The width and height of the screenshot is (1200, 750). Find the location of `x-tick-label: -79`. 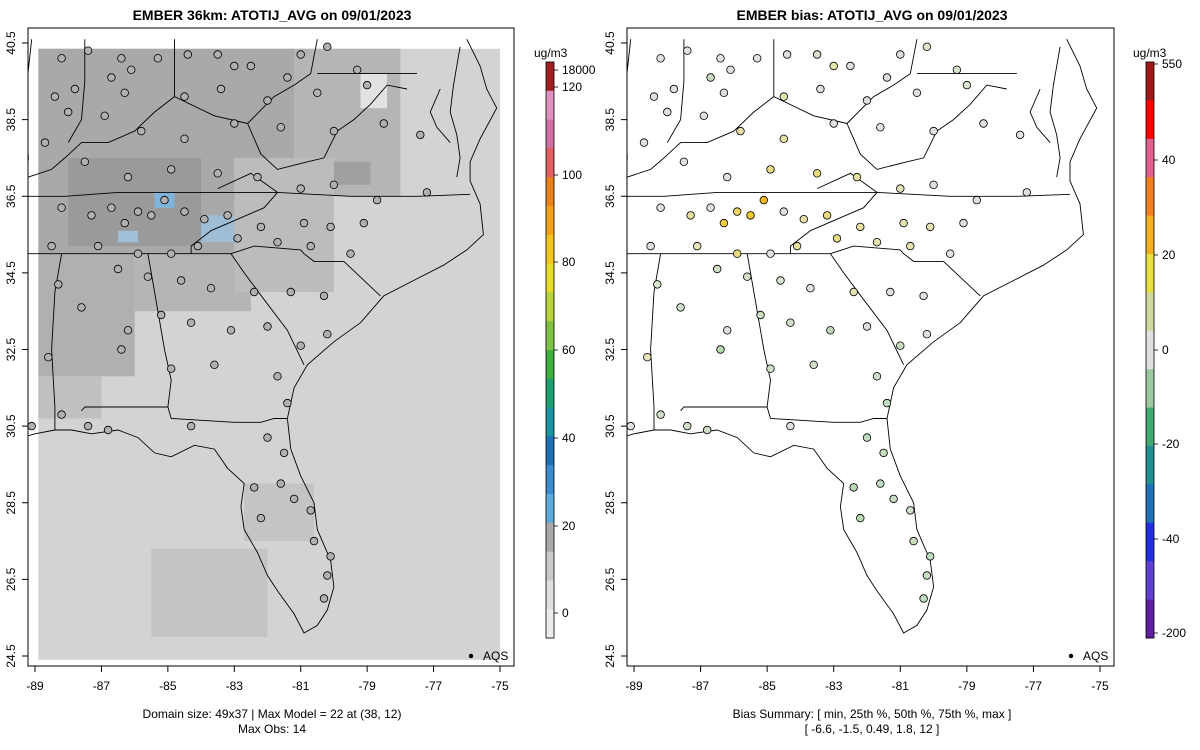

x-tick-label: -79 is located at coordinates (367, 686).